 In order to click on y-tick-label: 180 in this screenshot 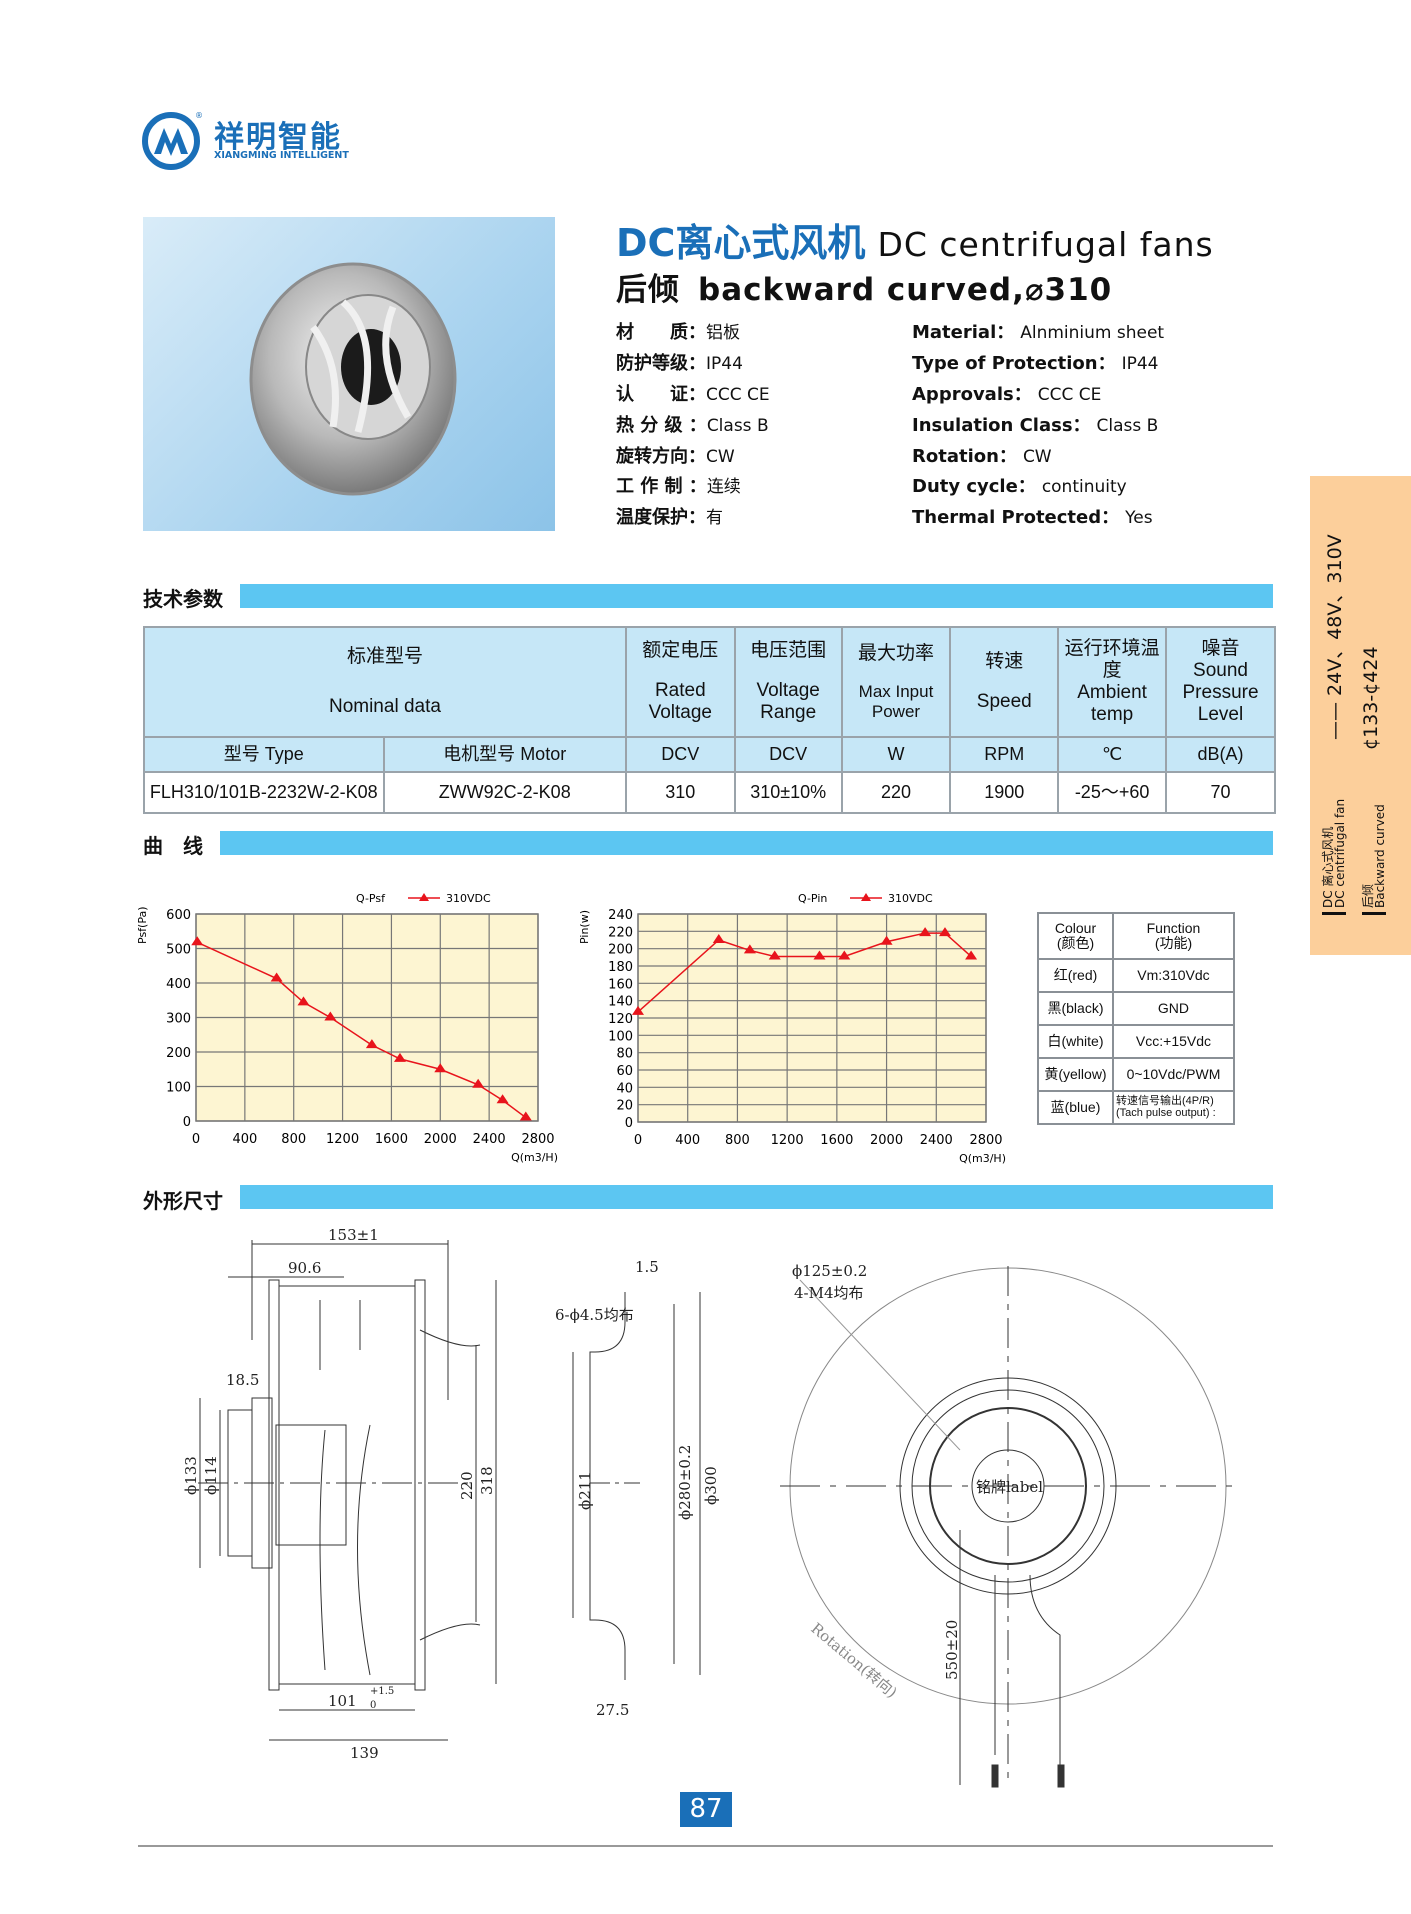, I will do `click(620, 967)`.